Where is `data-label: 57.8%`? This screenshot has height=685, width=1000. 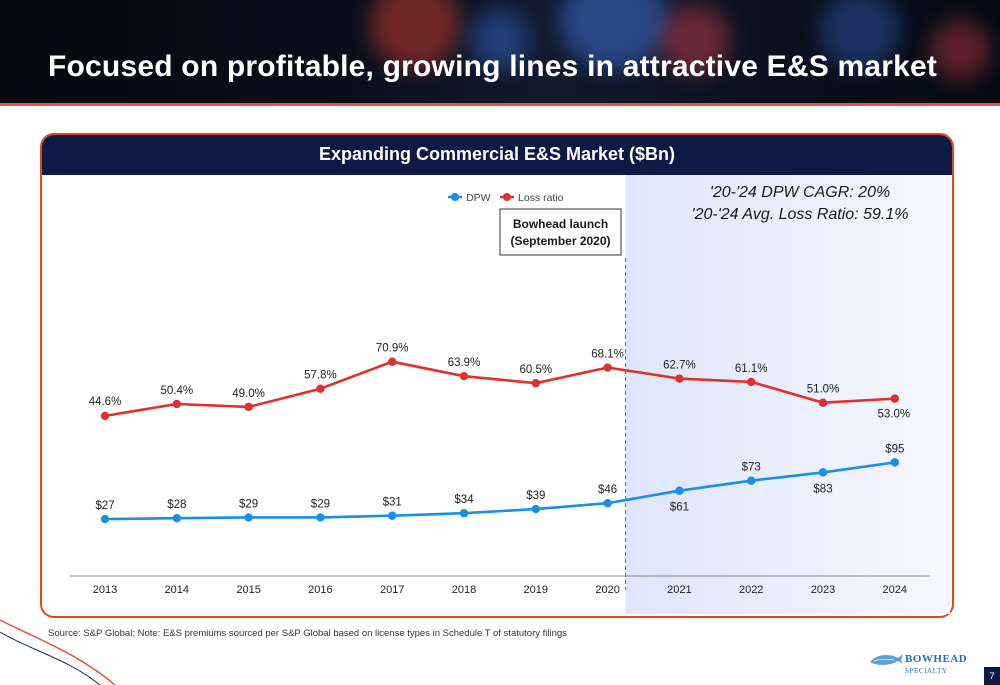
data-label: 57.8% is located at coordinates (320, 376).